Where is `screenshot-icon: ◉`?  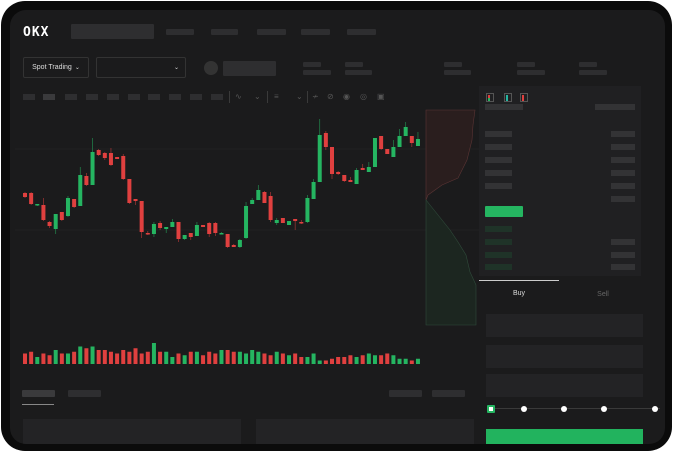 screenshot-icon: ◉ is located at coordinates (346, 96).